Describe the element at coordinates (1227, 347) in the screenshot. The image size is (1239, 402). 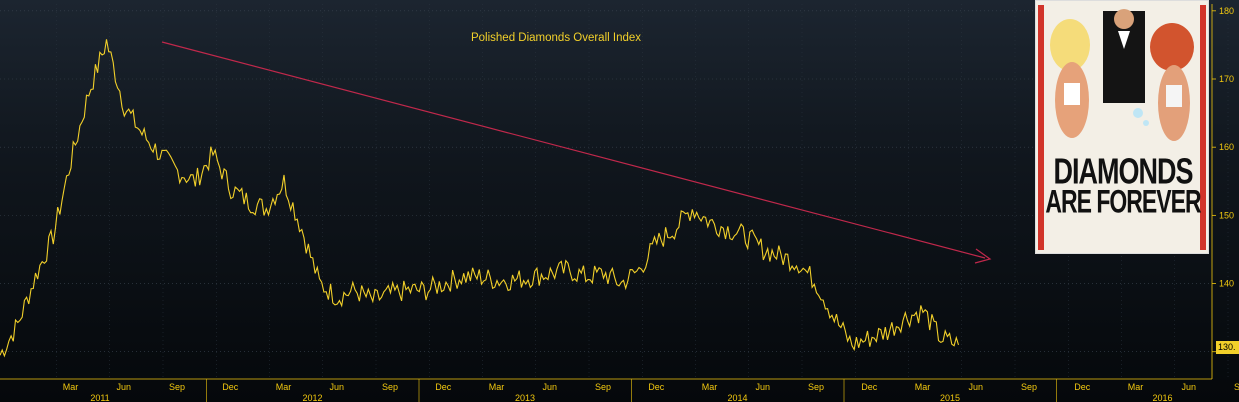
I see `last-value-badge: 130.` at that location.